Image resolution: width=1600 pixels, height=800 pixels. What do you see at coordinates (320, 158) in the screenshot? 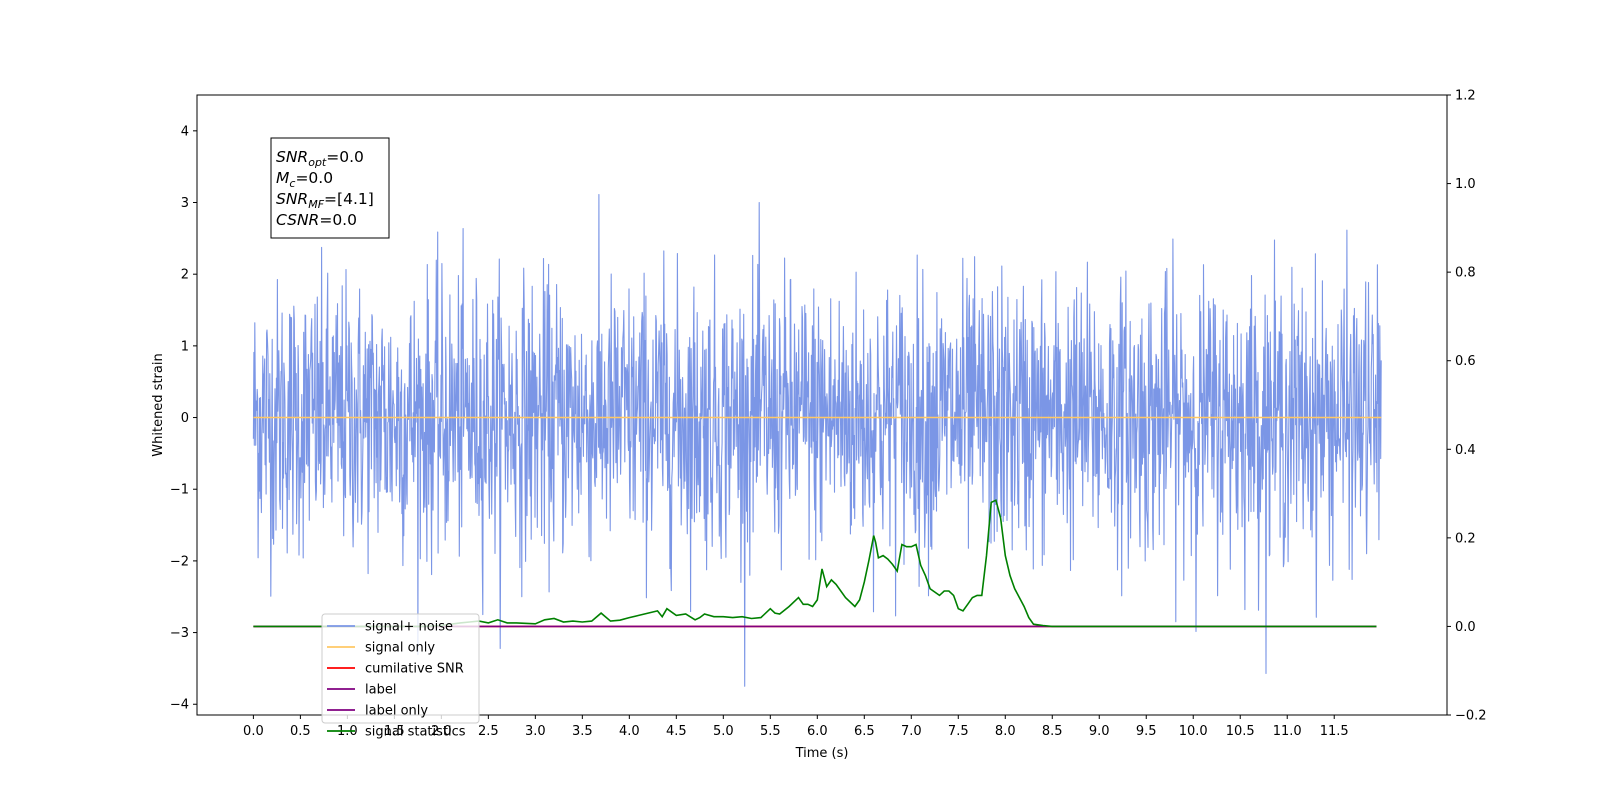
I see `info-line: SNRopt=0.0` at bounding box center [320, 158].